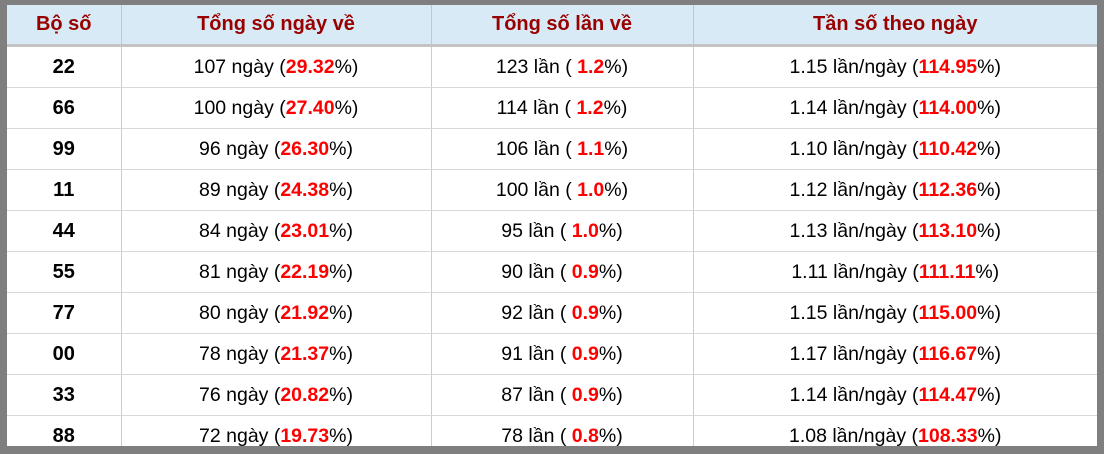  What do you see at coordinates (894, 26) in the screenshot?
I see `col-header-freq: Tần số theo ngày` at bounding box center [894, 26].